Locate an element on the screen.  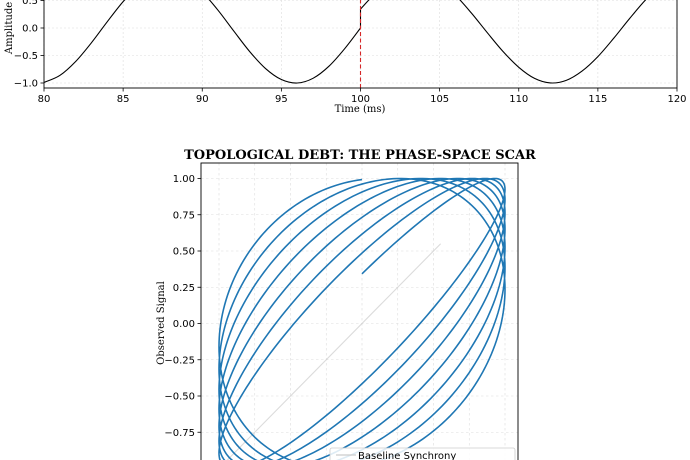
top-ytick-label: −1.0 is located at coordinates (26, 84).